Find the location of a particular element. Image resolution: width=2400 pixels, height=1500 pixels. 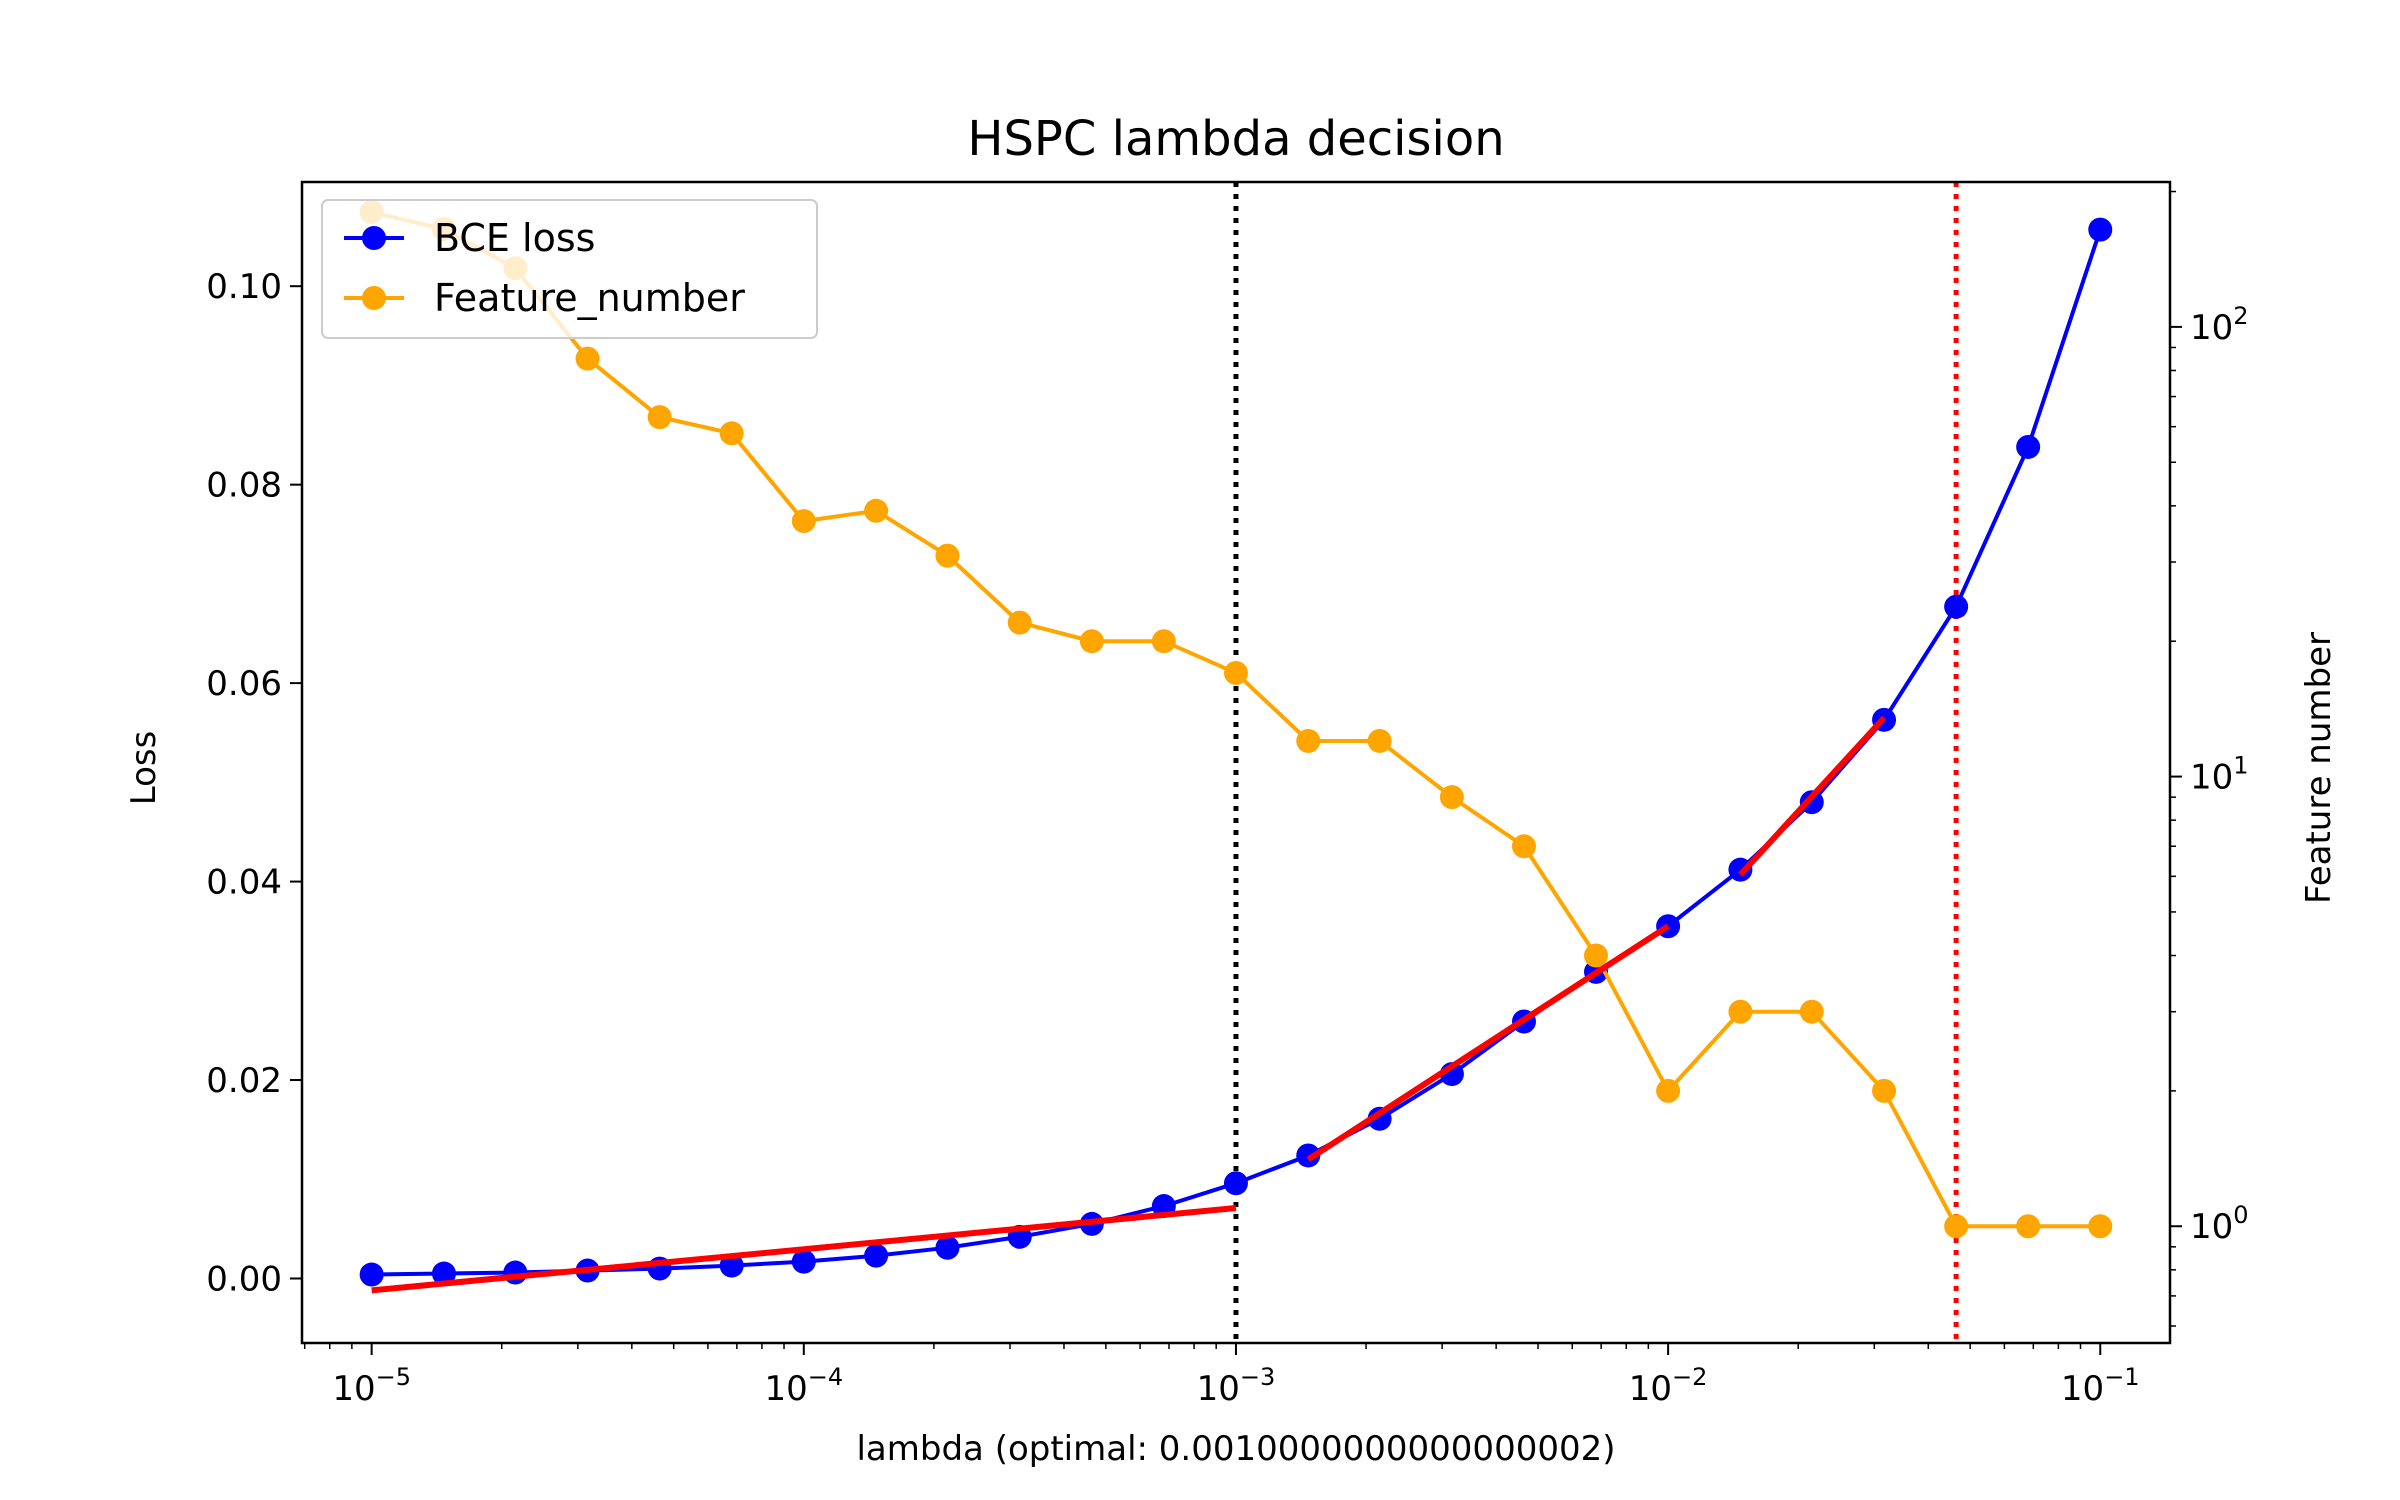

legend-box is located at coordinates (569, 269).